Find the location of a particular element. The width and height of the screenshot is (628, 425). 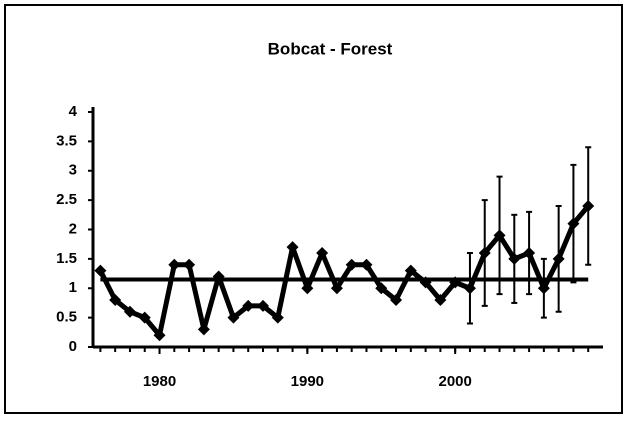

x-tick-label: 1990 is located at coordinates (307, 381).